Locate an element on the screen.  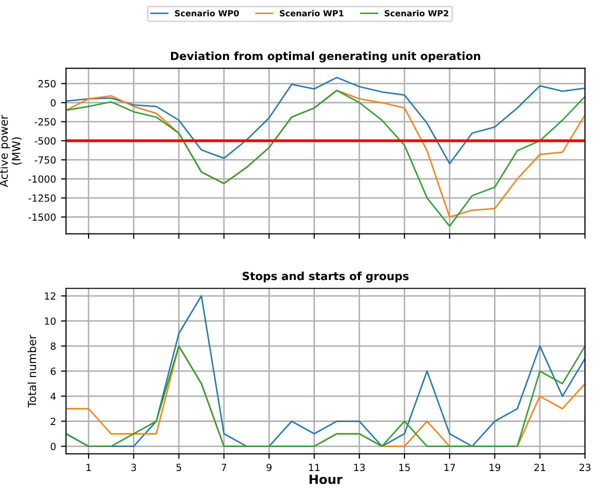
x-tick-label: 9 is located at coordinates (269, 468).